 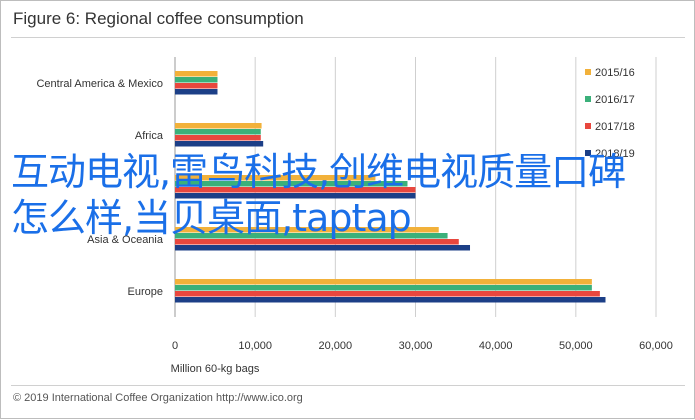 I want to click on x-tick-label: 0, so click(x=175, y=346).